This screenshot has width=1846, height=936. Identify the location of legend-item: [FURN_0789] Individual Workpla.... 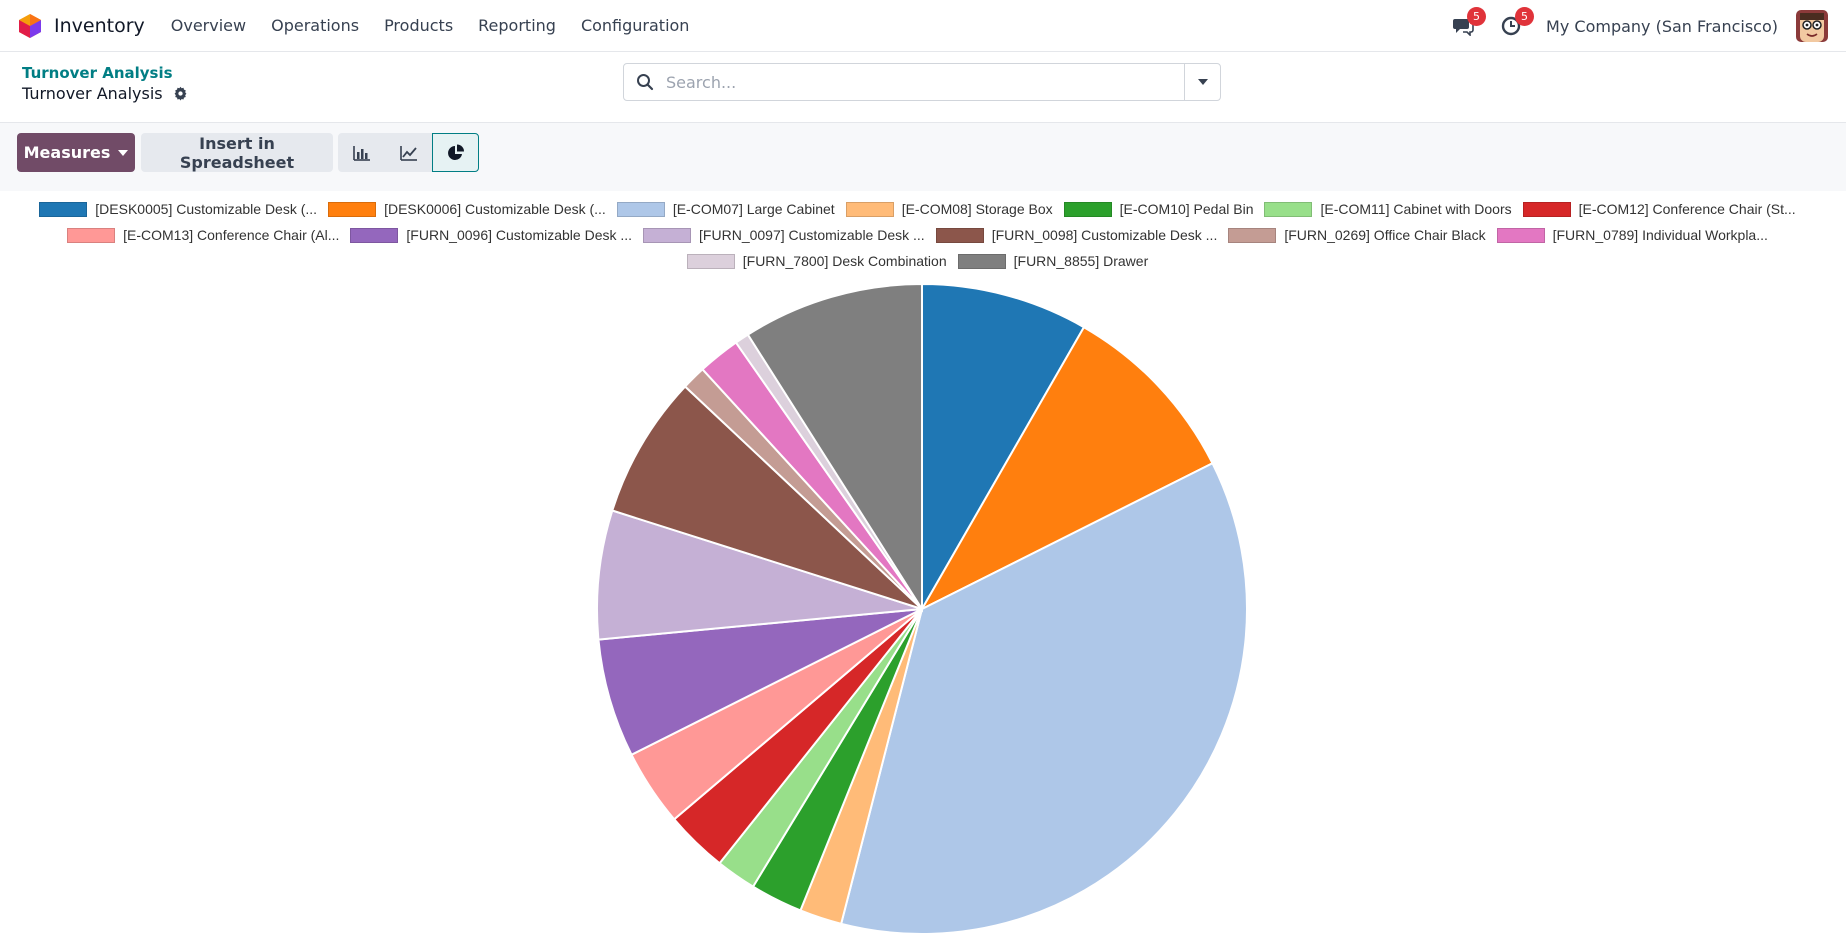
(1632, 235).